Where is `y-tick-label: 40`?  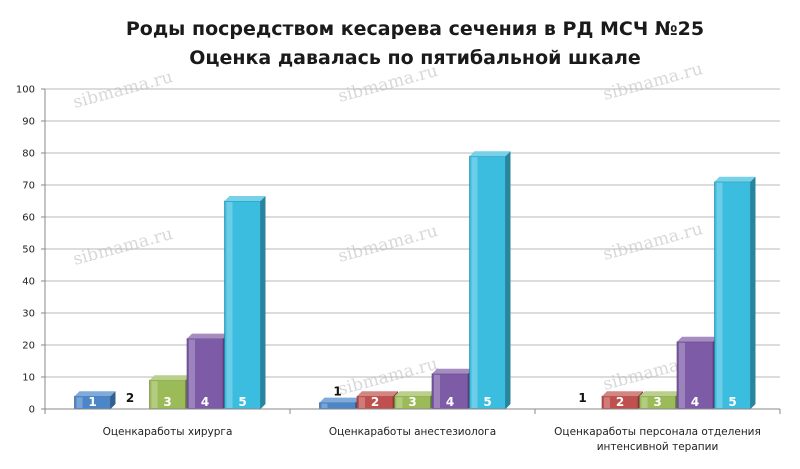
y-tick-label: 40 is located at coordinates (28, 282).